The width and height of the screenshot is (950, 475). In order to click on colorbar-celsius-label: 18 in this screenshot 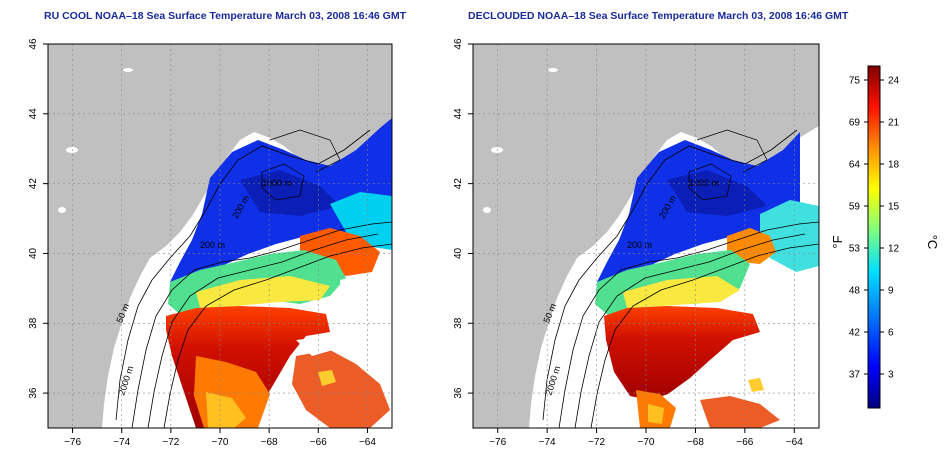, I will do `click(894, 165)`.